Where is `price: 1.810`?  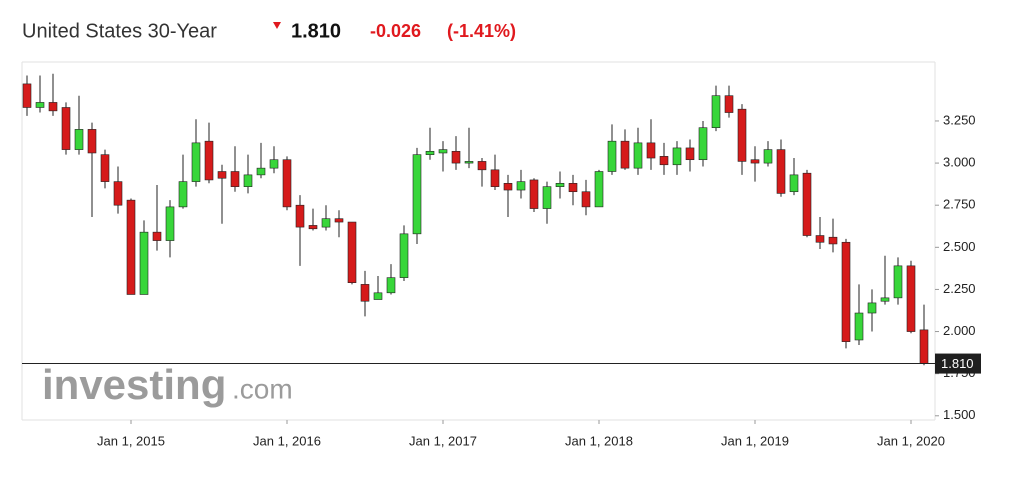
price: 1.810 is located at coordinates (316, 31).